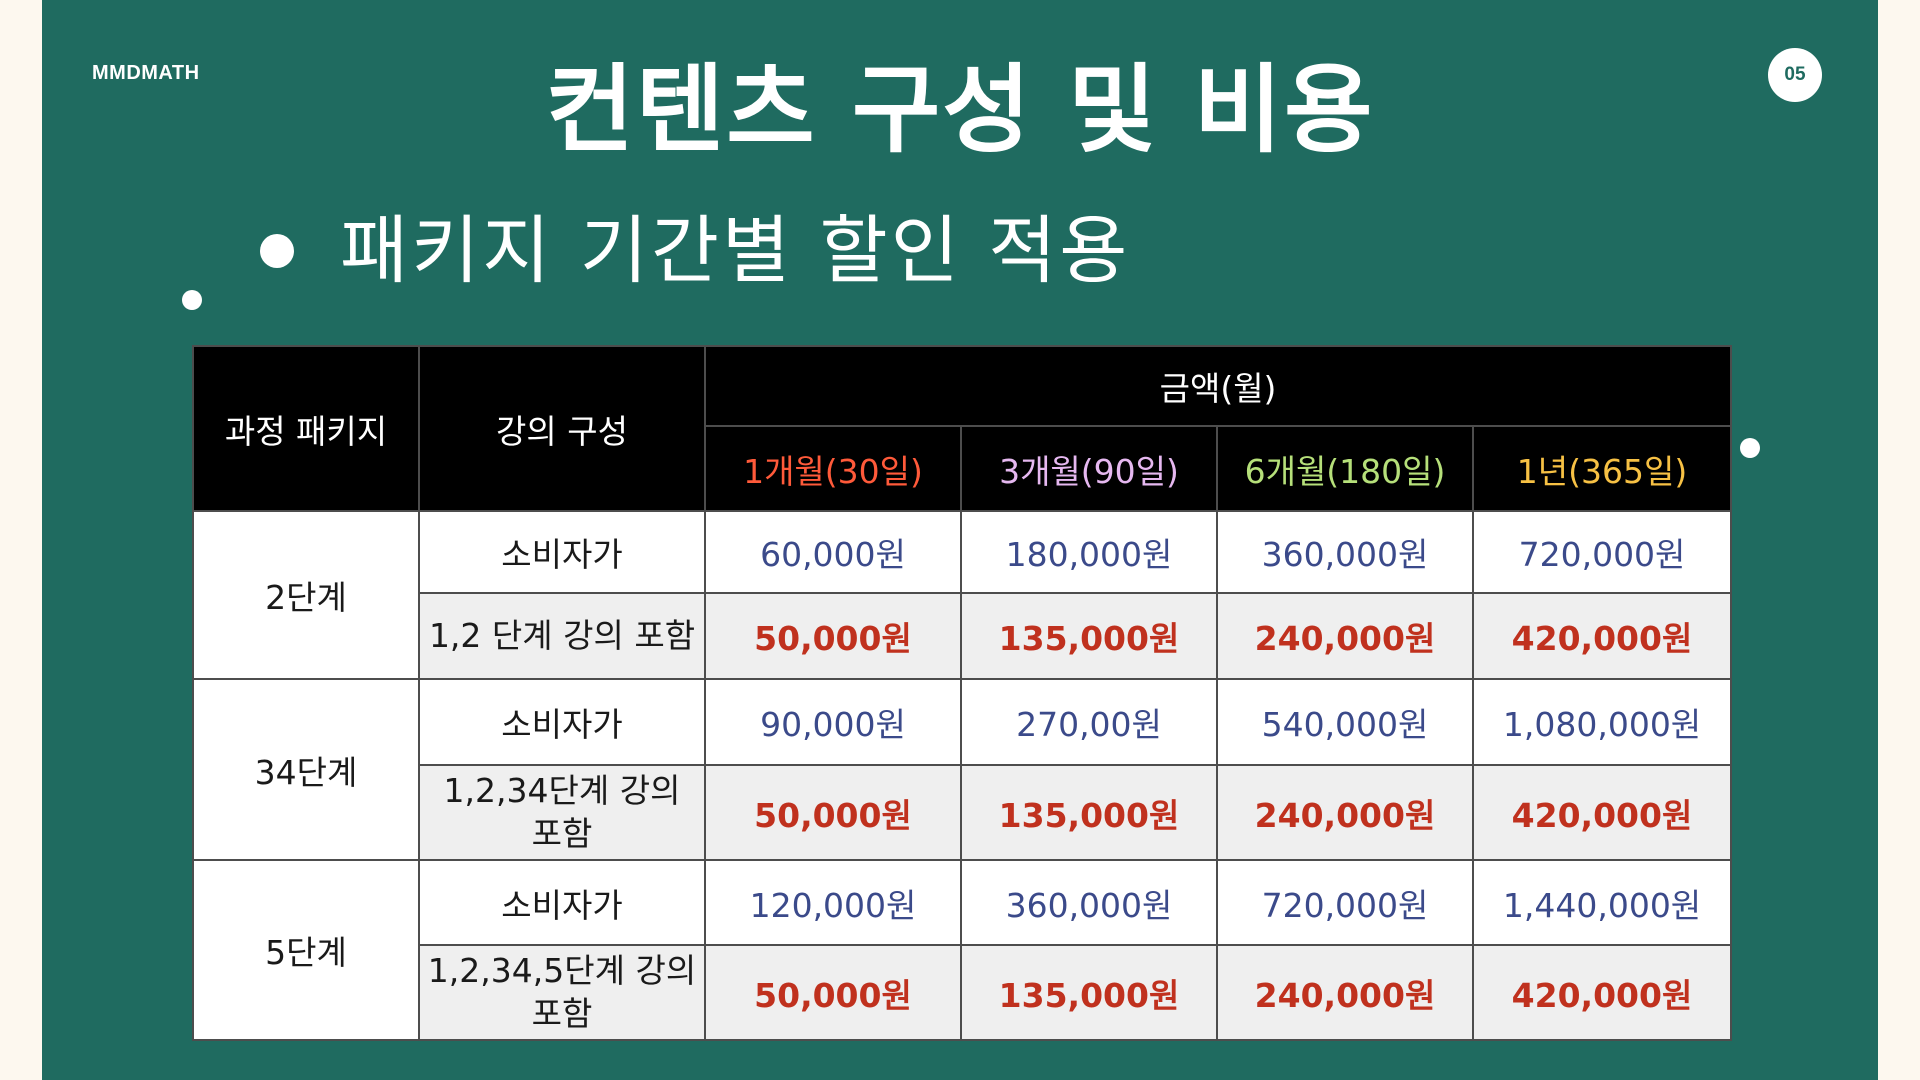 This screenshot has height=1080, width=1920. What do you see at coordinates (306, 595) in the screenshot?
I see `package-name: 2단계` at bounding box center [306, 595].